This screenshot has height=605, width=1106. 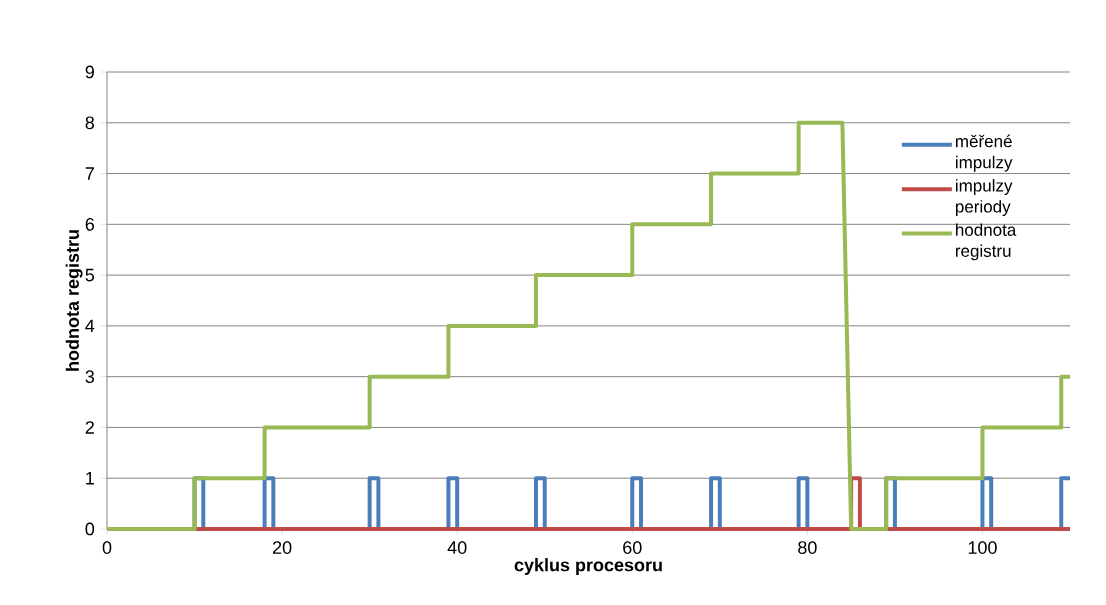 I want to click on x-tick-label: 0, so click(x=107, y=547).